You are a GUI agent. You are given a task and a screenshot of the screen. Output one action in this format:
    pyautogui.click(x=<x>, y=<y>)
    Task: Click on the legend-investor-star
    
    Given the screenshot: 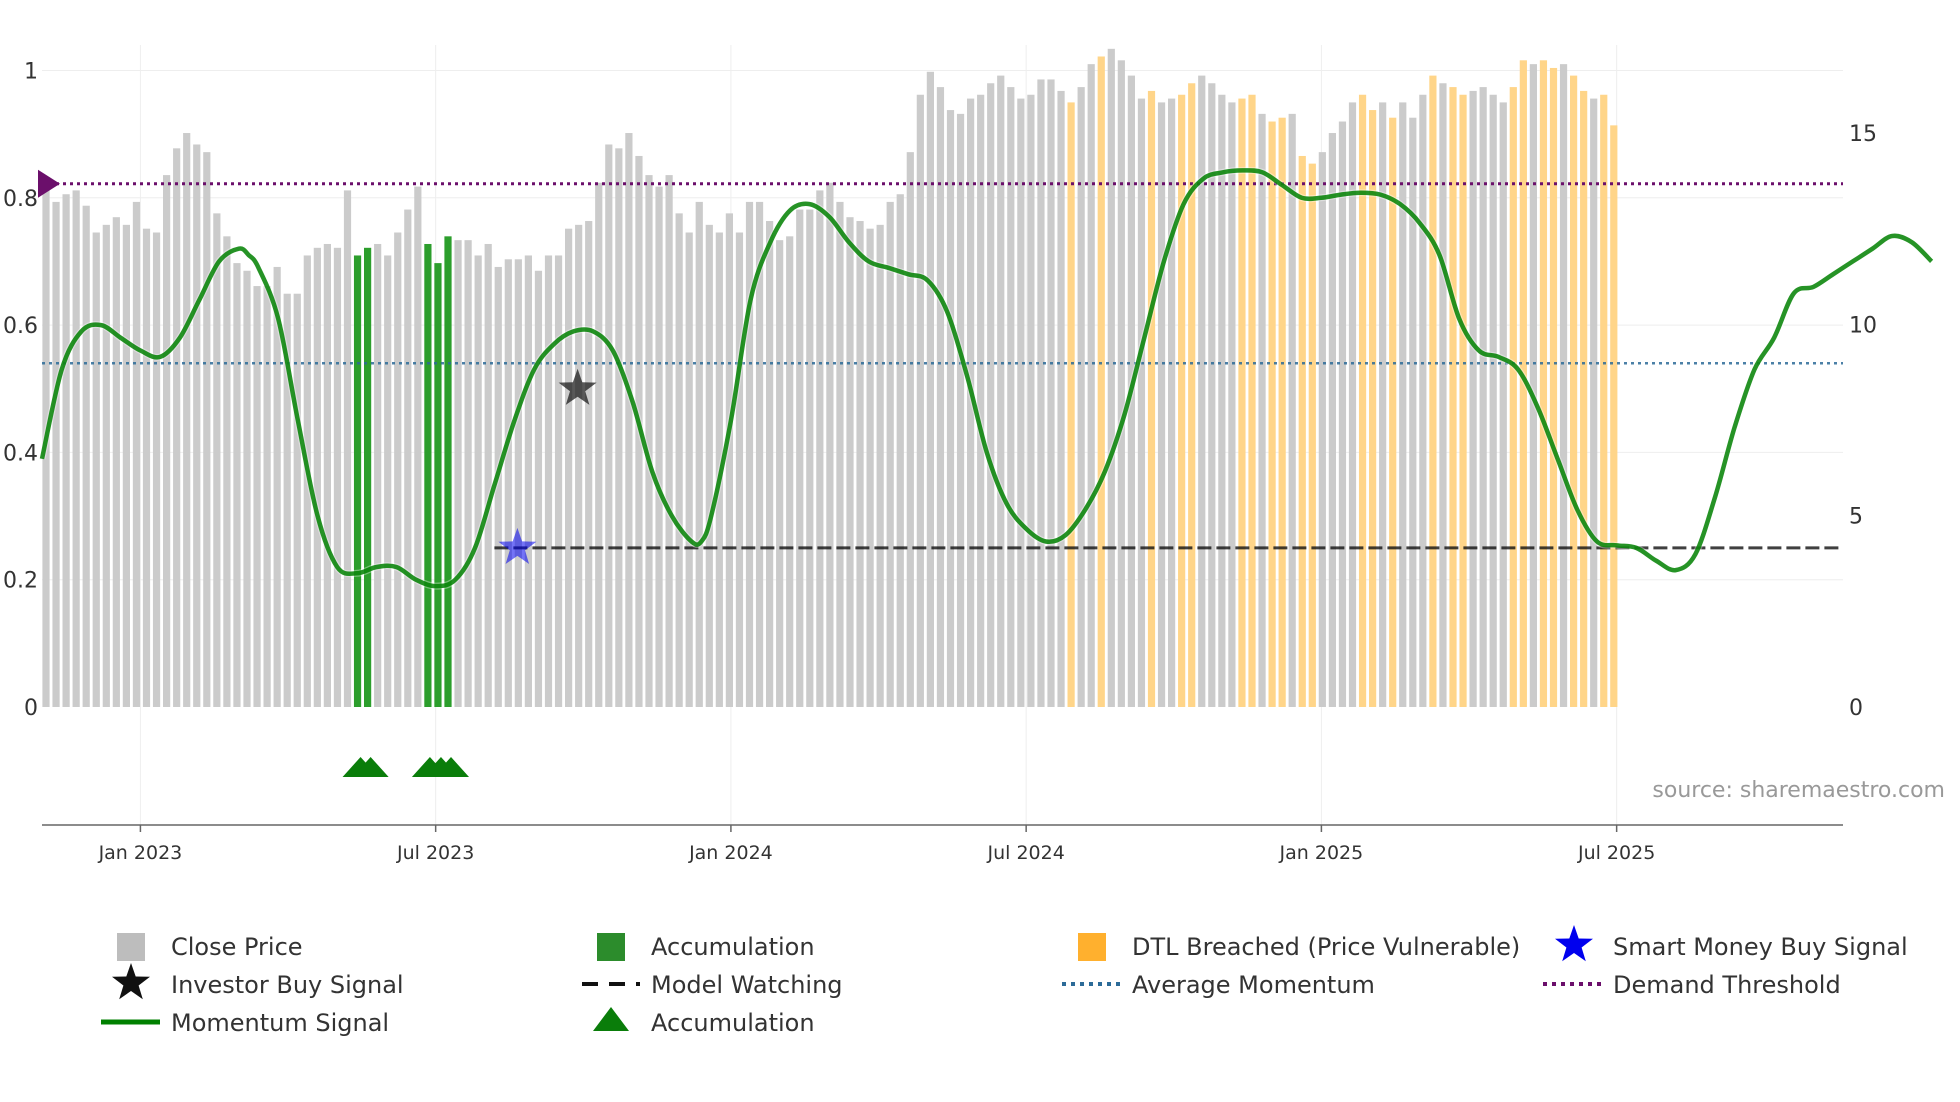 What is the action you would take?
    pyautogui.click(x=131, y=981)
    